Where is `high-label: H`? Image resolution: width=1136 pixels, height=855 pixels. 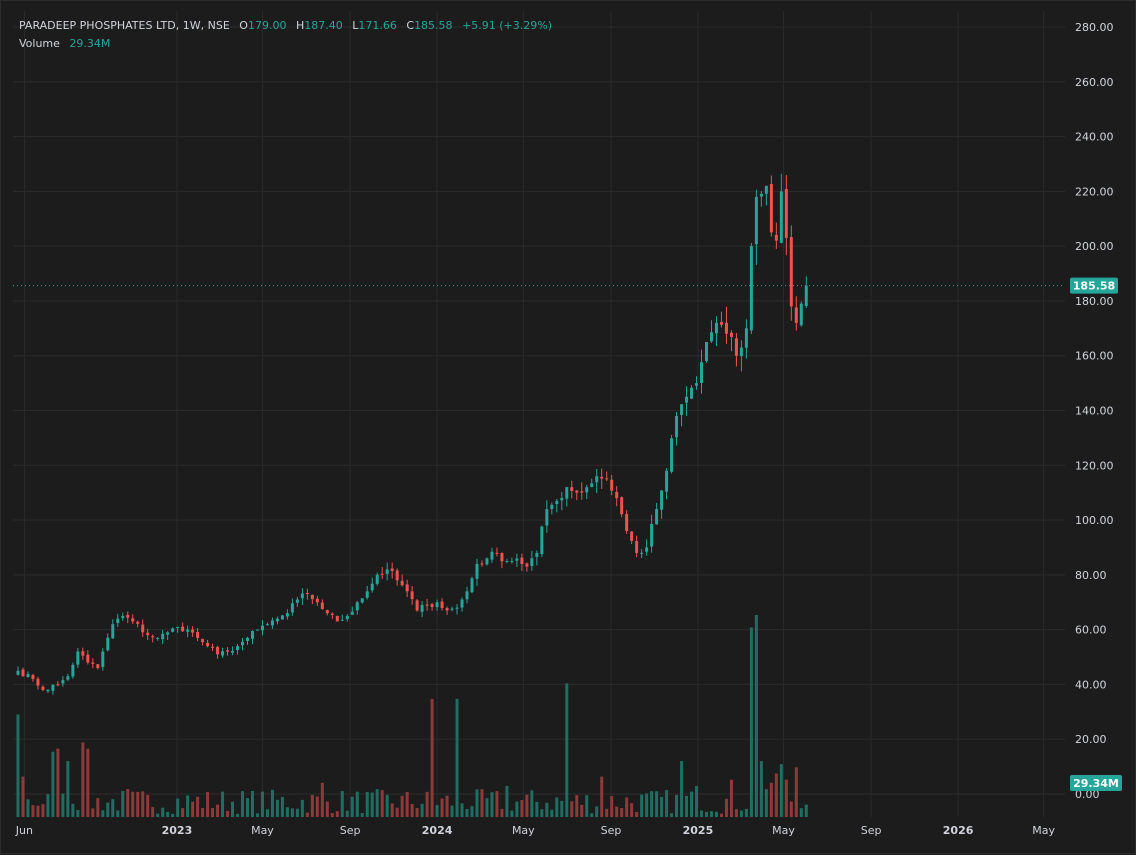
high-label: H is located at coordinates (300, 25).